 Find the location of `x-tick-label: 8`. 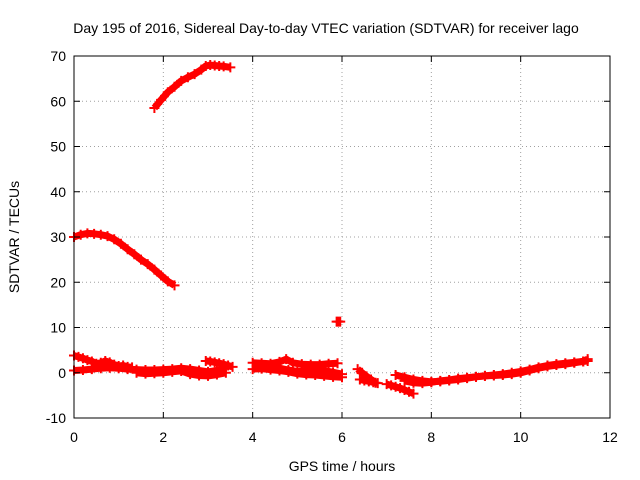

x-tick-label: 8 is located at coordinates (431, 437).